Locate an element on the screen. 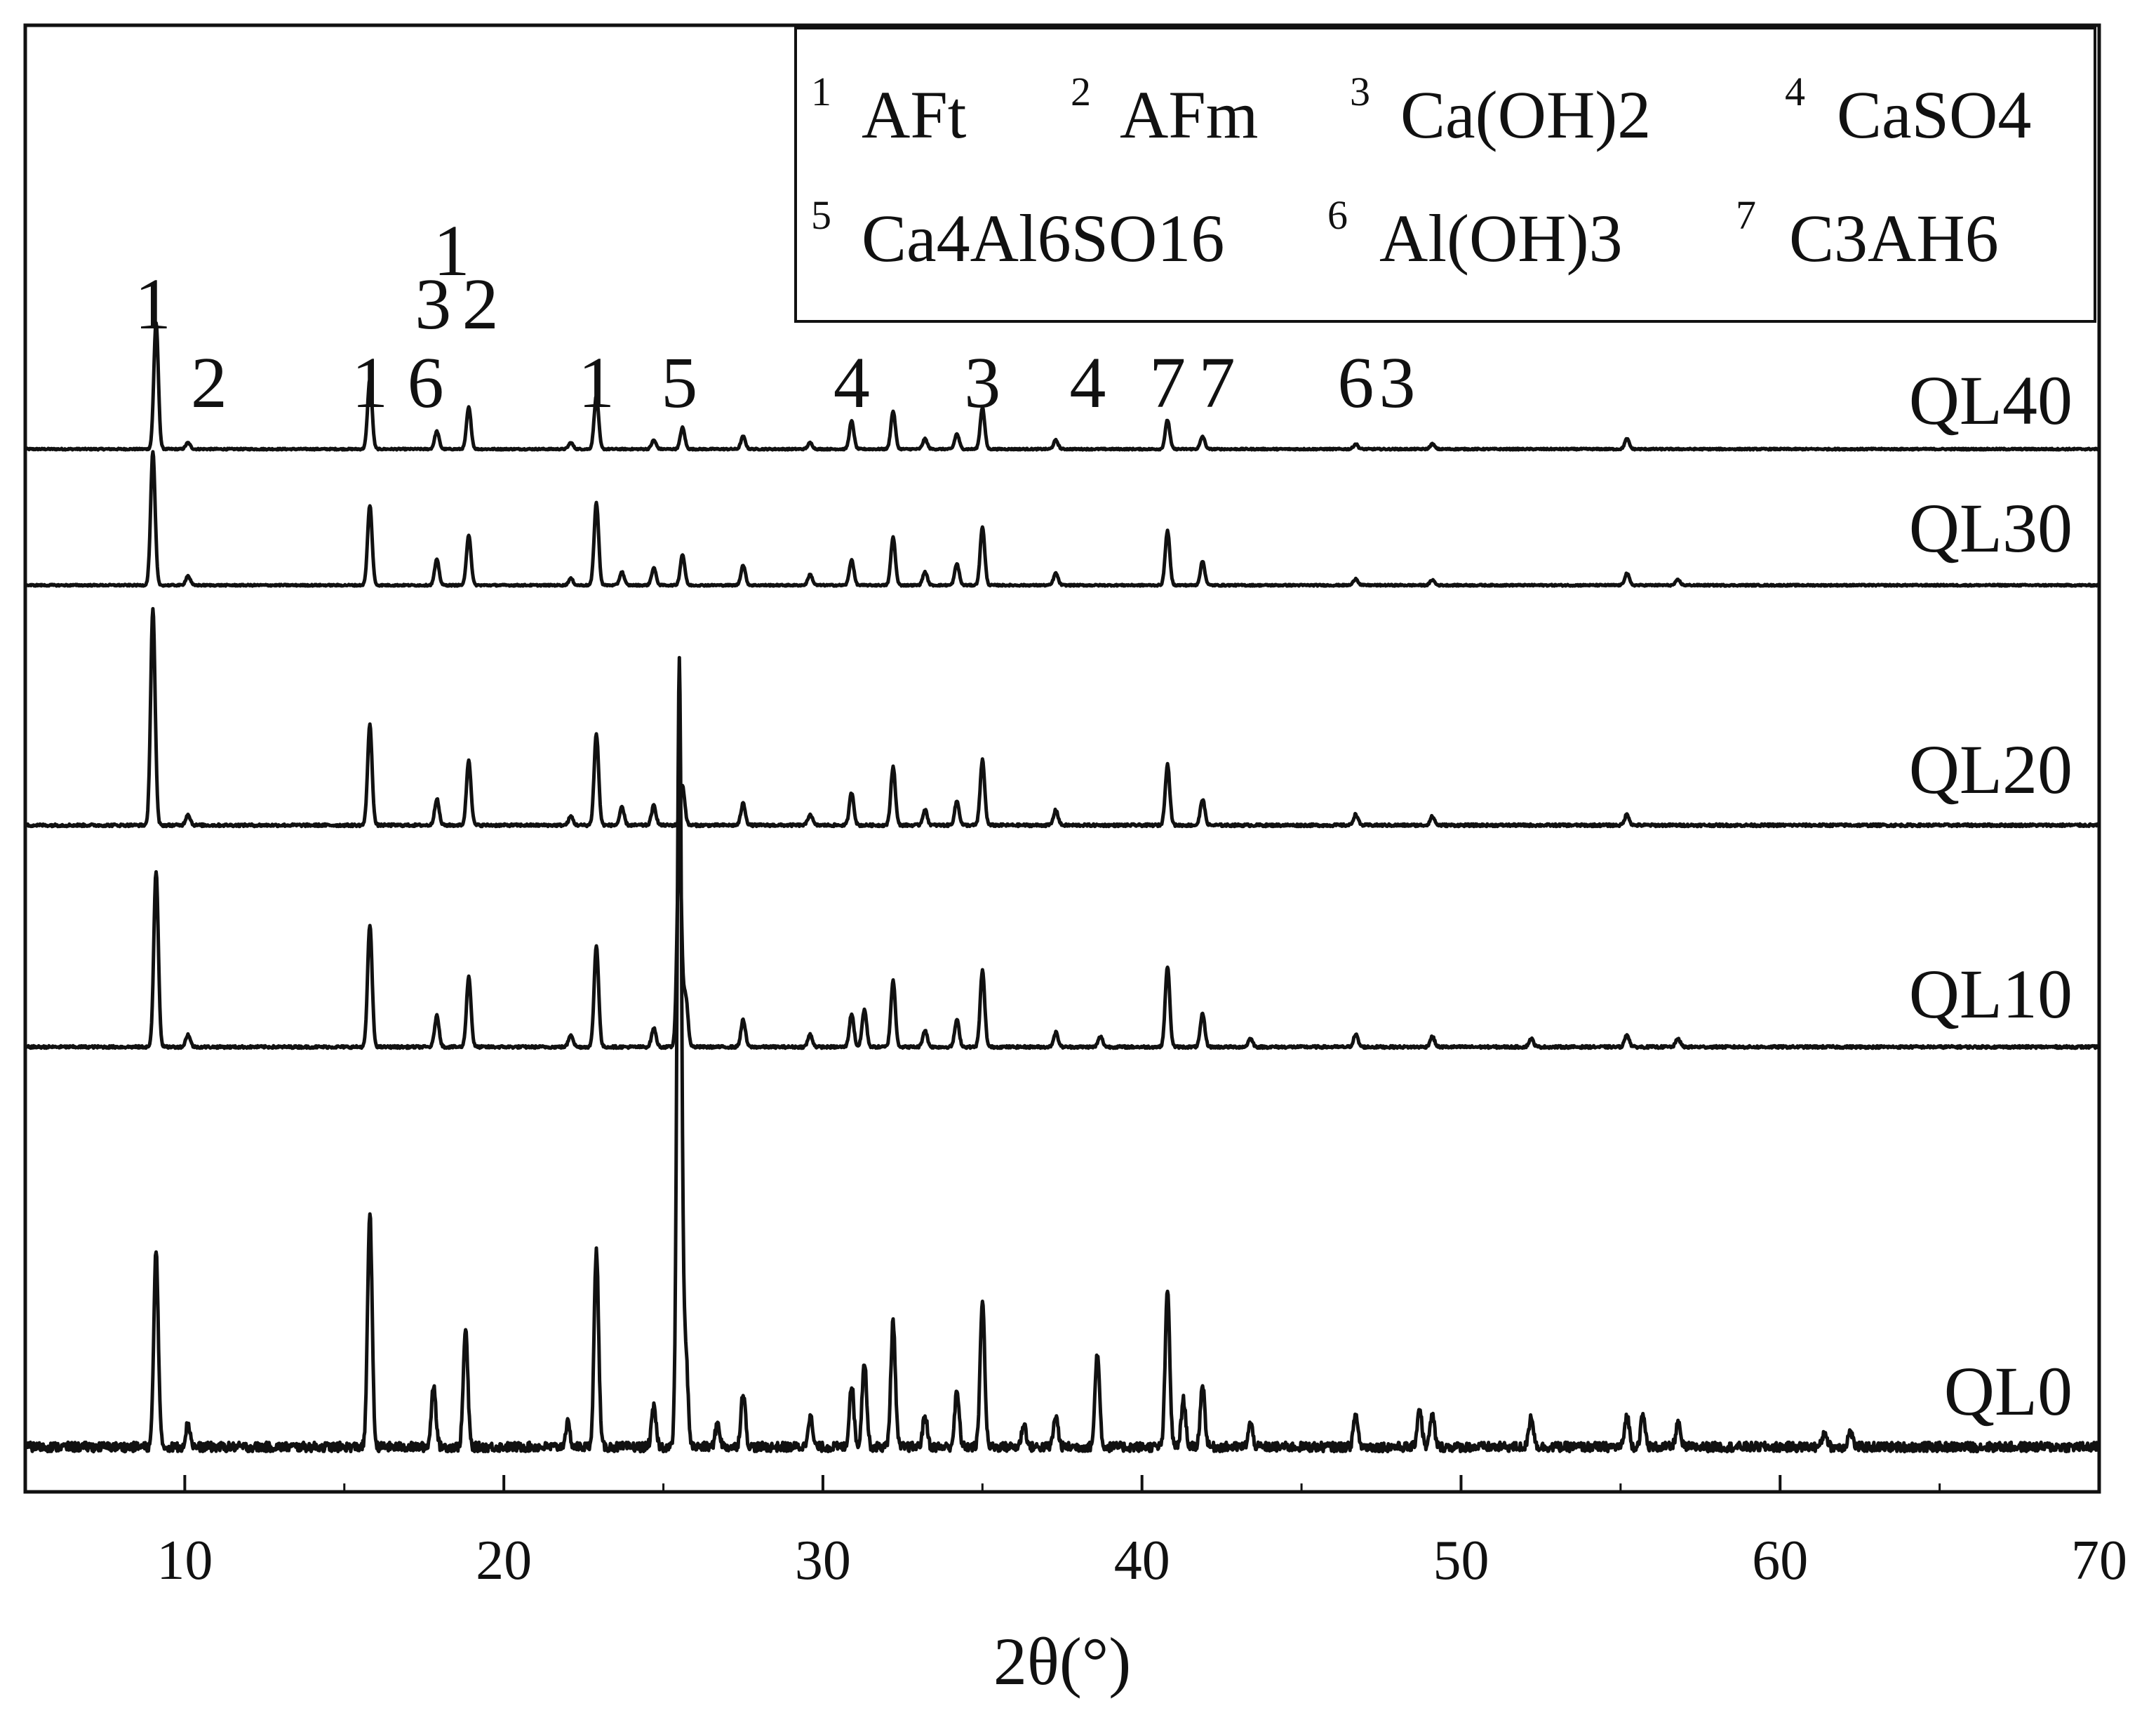 This screenshot has height=1715, width=2156. legend-name-afm: AFm is located at coordinates (1189, 114).